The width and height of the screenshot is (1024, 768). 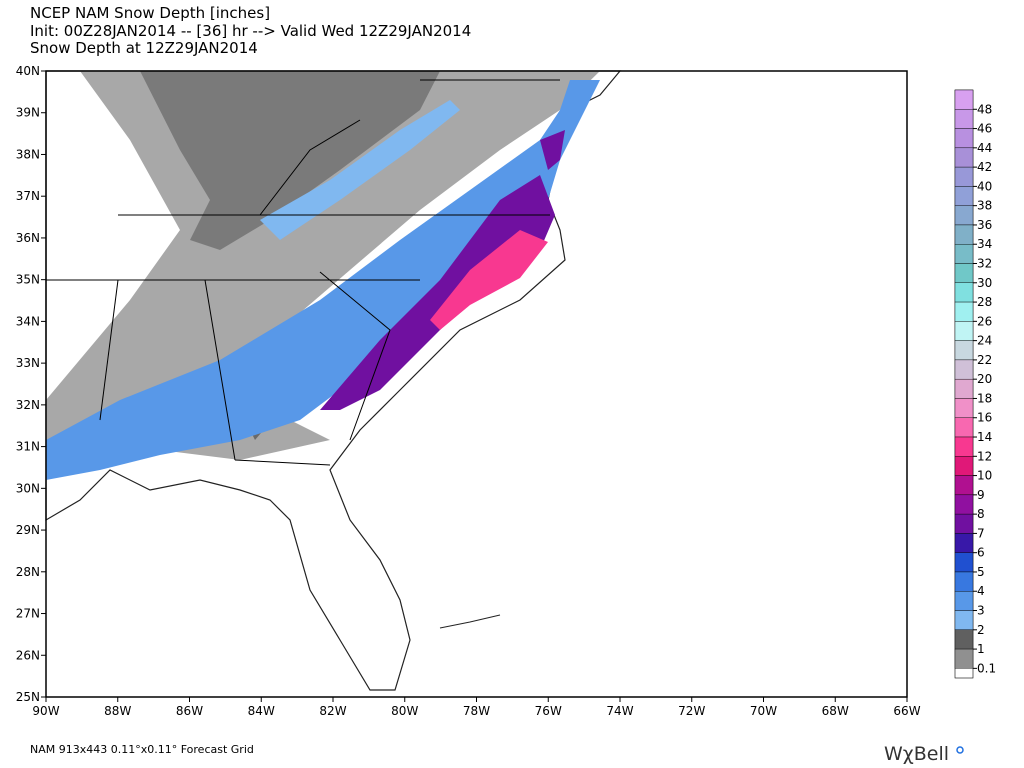 I want to click on logo-dot, so click(x=960, y=750).